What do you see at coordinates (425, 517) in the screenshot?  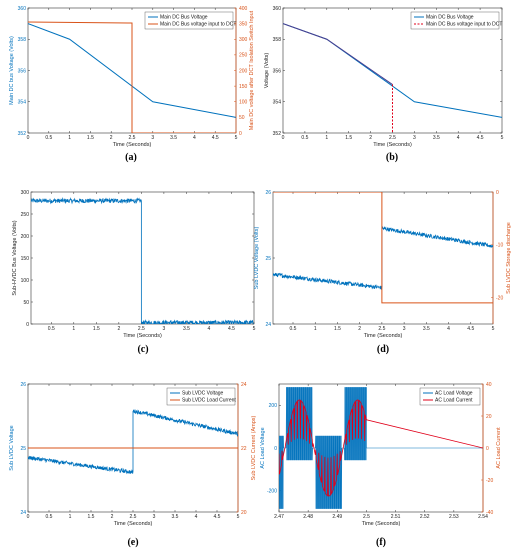 I see `x-tick-label: 2.52` at bounding box center [425, 517].